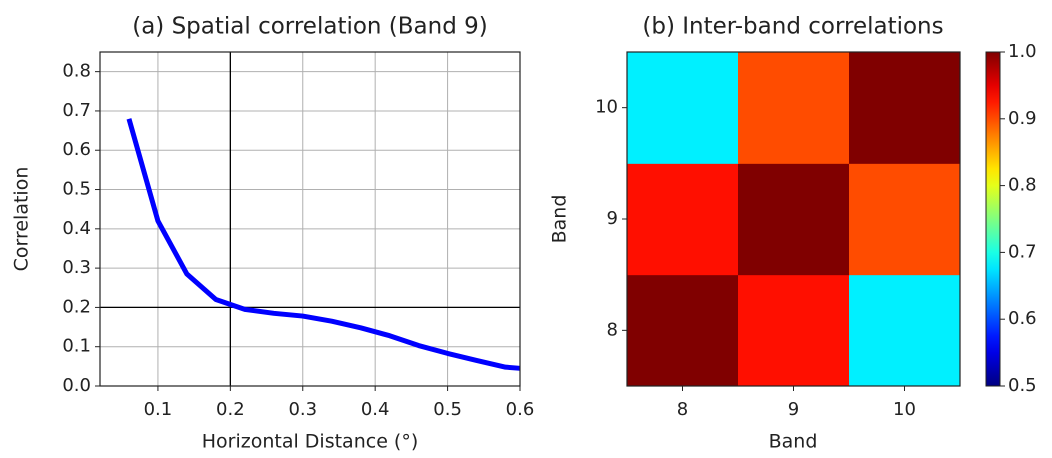 The height and width of the screenshot is (458, 1052). Describe the element at coordinates (1022, 51) in the screenshot. I see `colorbar-tick-label: 1.0` at that location.